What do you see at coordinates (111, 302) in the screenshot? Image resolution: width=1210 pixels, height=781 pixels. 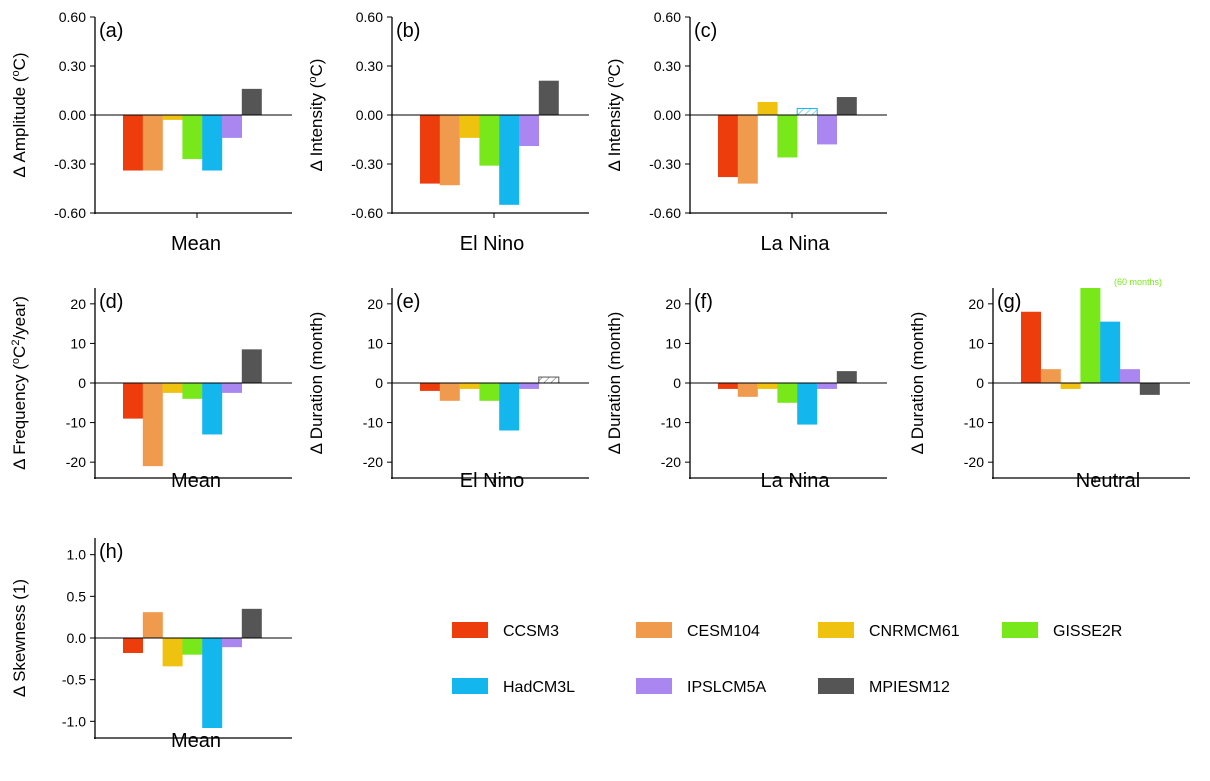 I see `panel-label: (d)` at bounding box center [111, 302].